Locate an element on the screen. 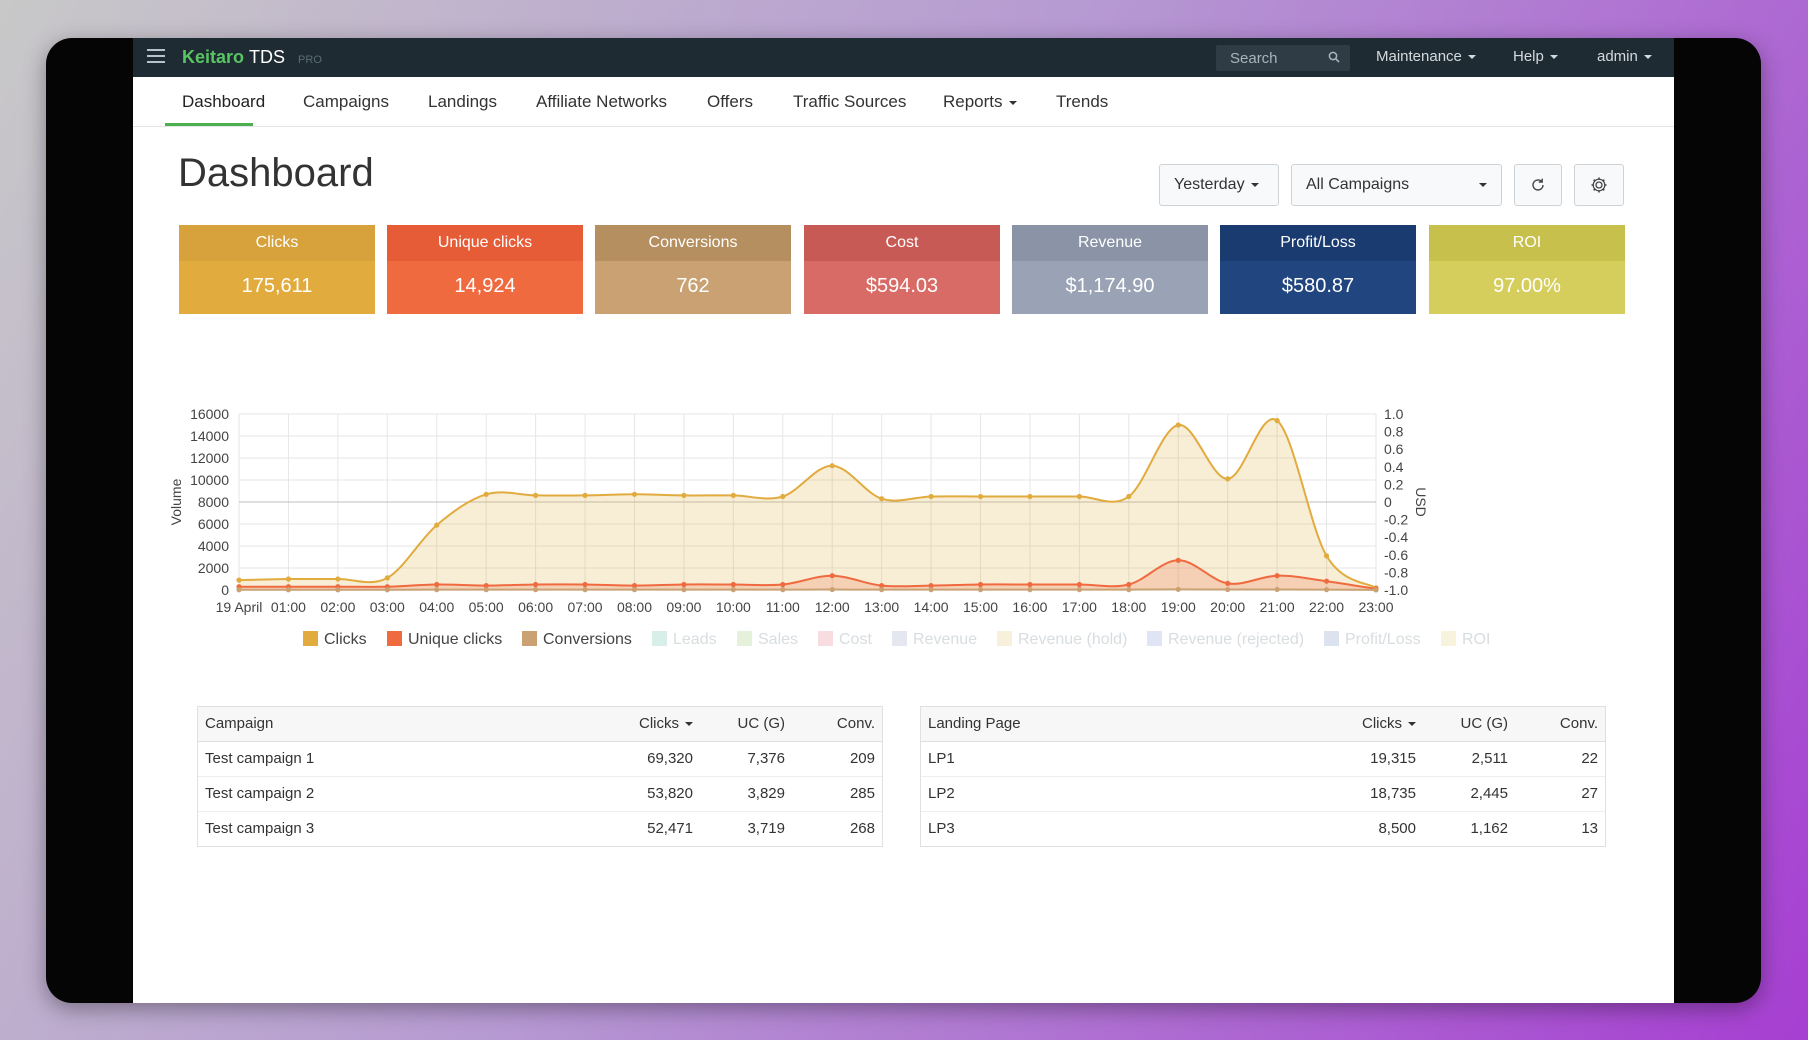 The height and width of the screenshot is (1040, 1808). tile-cost: Cost $594.03 is located at coordinates (902, 269).